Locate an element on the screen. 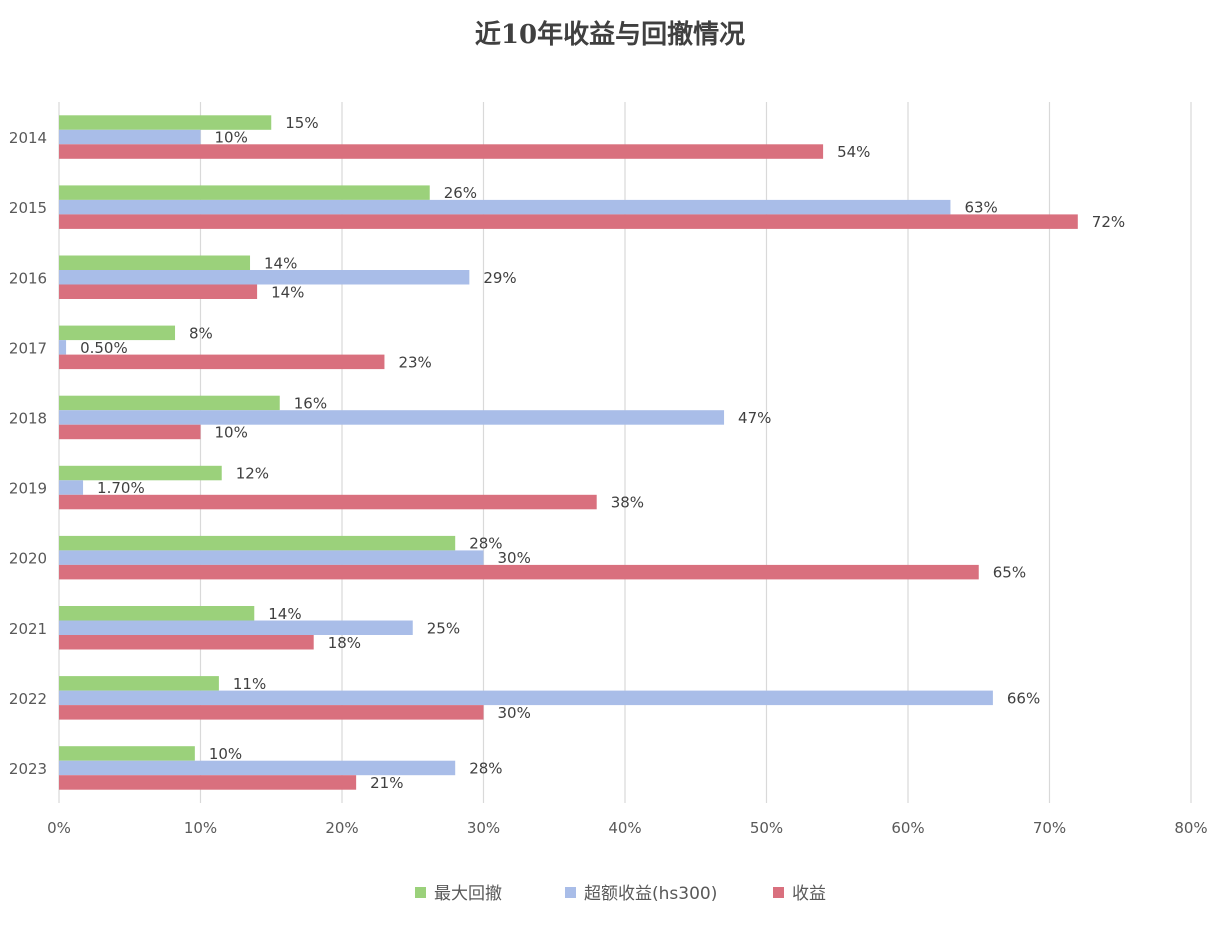 The height and width of the screenshot is (928, 1220). legend-label: 超额收益(hs300) is located at coordinates (650, 894).